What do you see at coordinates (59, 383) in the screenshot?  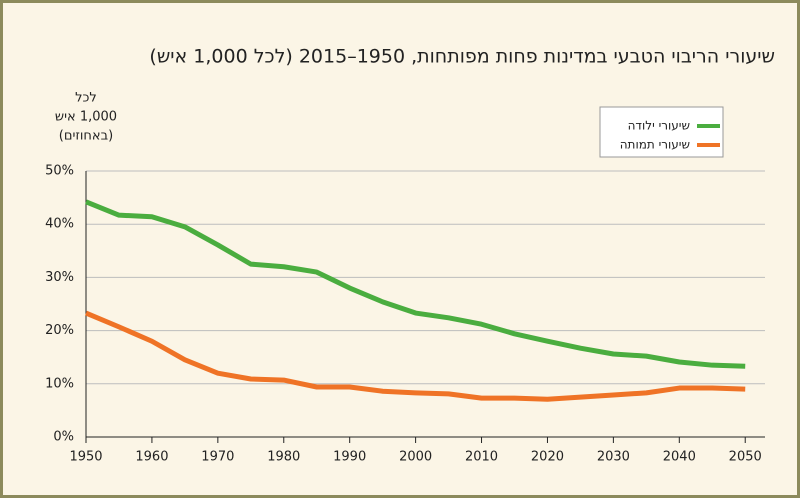 I see `y-tick-label: 10%` at bounding box center [59, 383].